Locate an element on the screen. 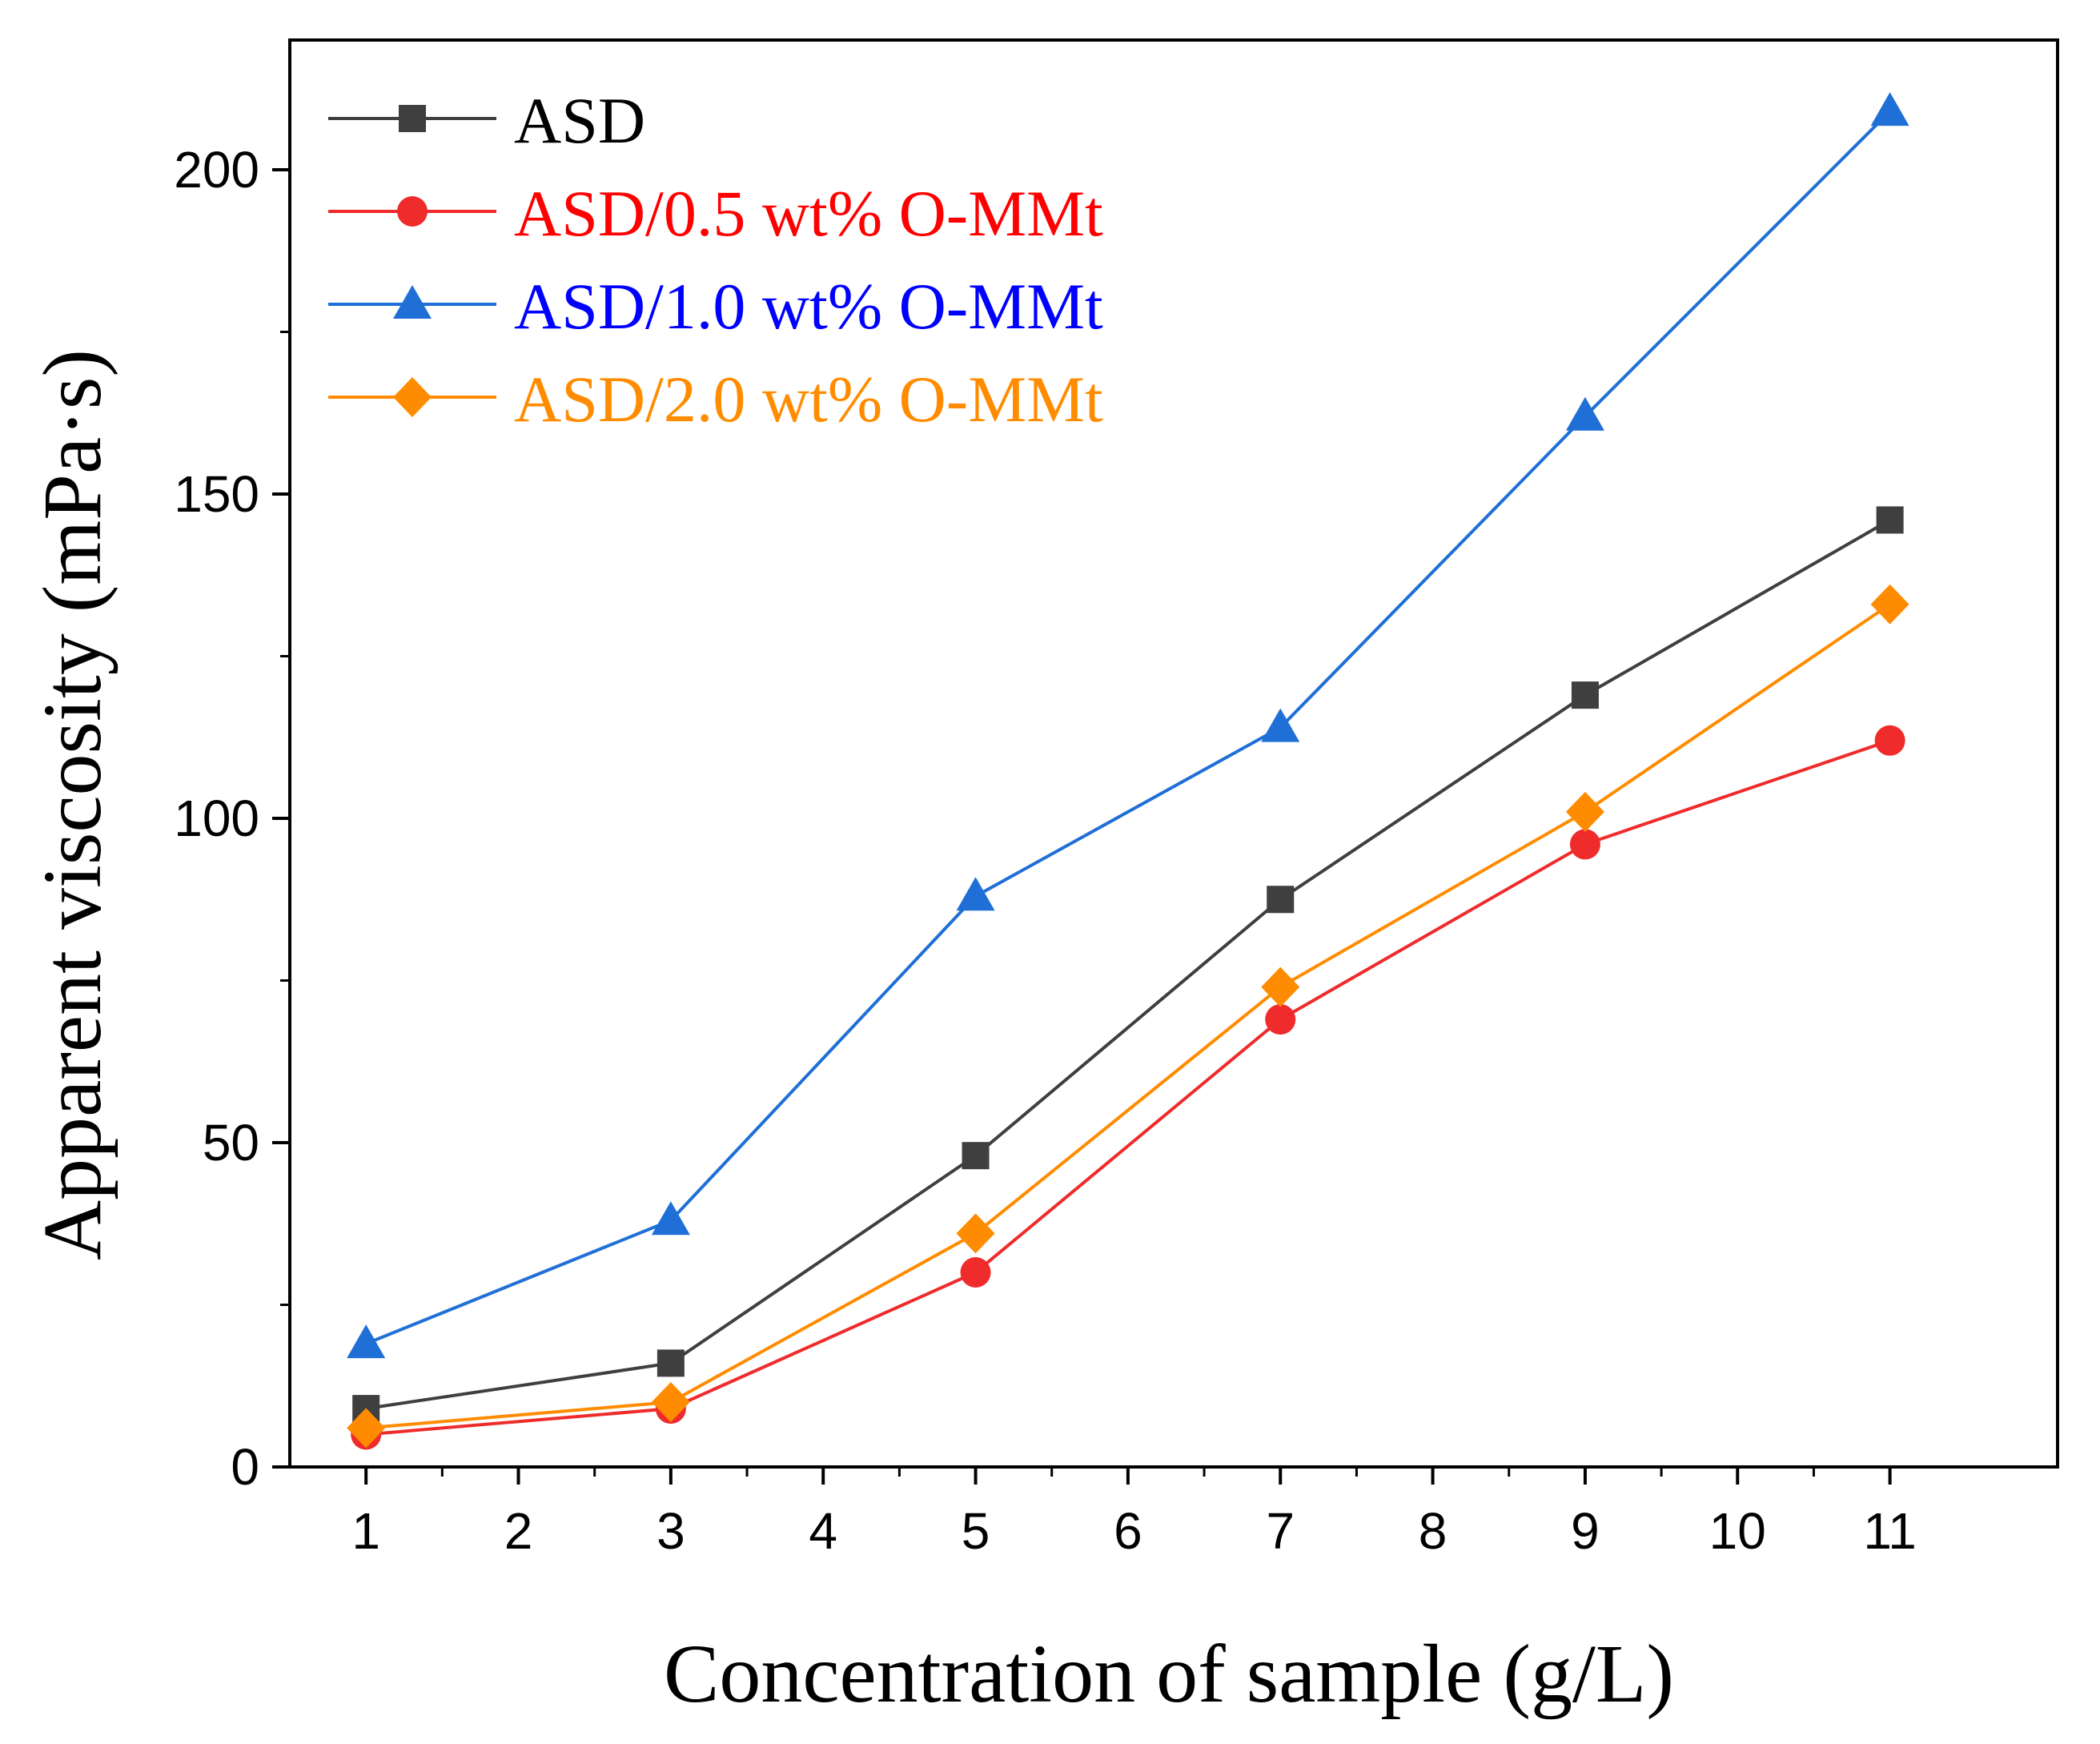 The height and width of the screenshot is (1744, 2100). y-tick-label: 0 is located at coordinates (245, 1467).